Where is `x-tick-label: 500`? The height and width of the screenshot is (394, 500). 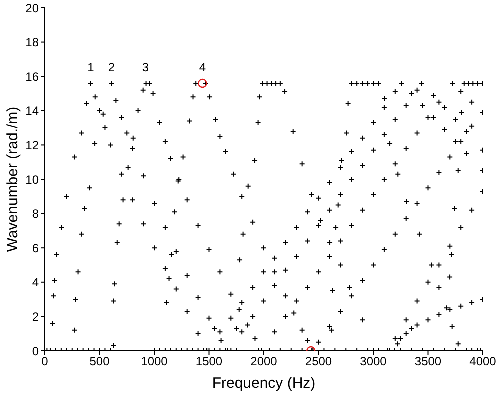
x-tick-label: 500 is located at coordinates (100, 361).